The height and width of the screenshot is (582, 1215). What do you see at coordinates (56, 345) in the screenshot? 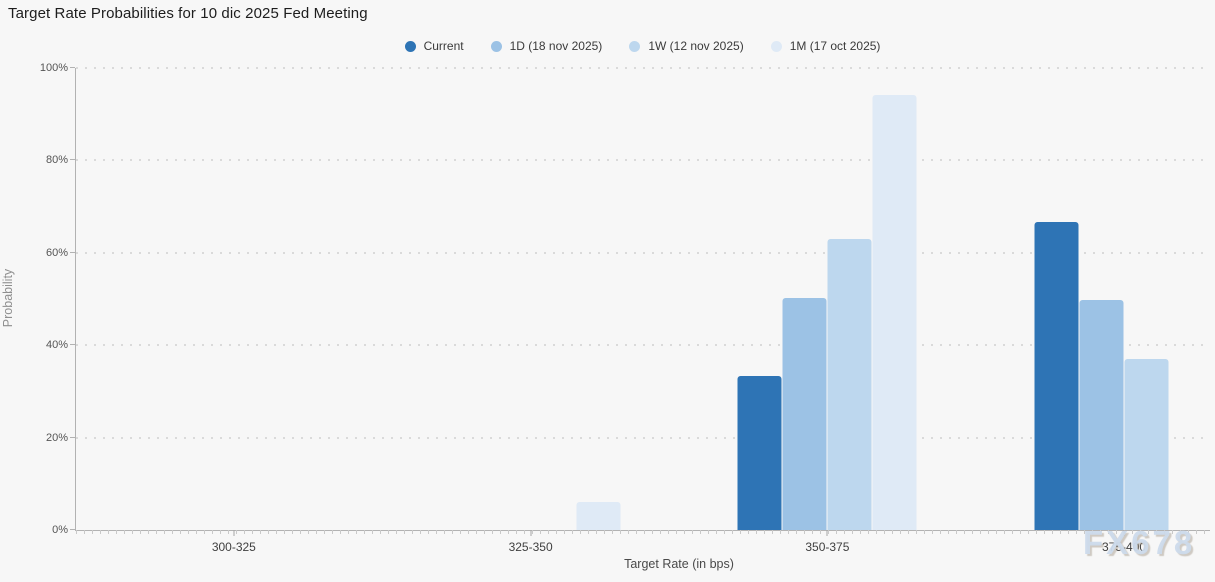
I see `y-tick-label-40: 40%` at bounding box center [56, 345].